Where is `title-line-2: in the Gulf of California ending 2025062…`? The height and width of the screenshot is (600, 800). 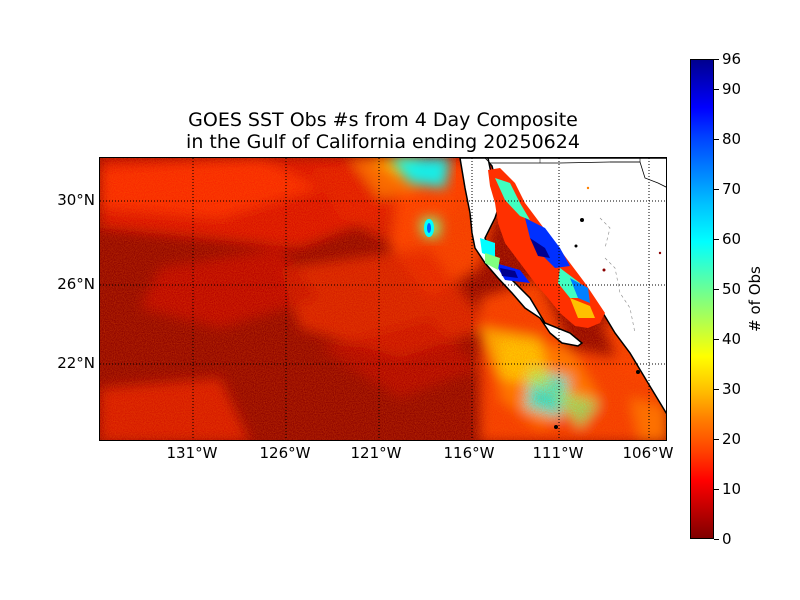
title-line-2: in the Gulf of California ending 2025062… is located at coordinates (383, 142).